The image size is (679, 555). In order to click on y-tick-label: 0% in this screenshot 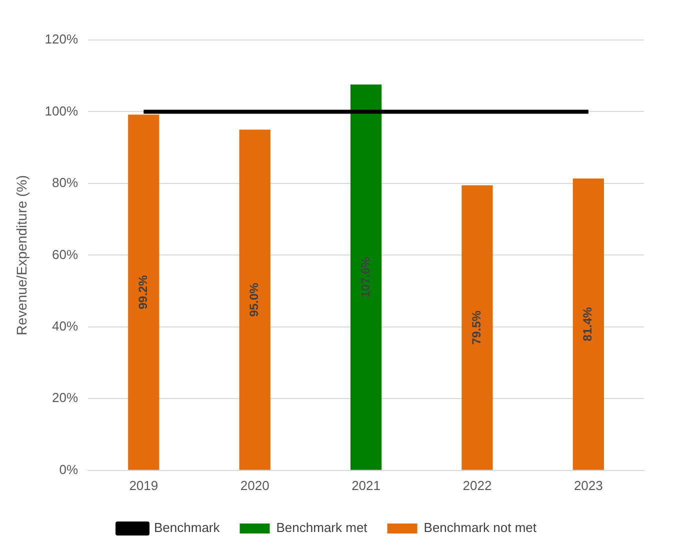, I will do `click(68, 469)`.